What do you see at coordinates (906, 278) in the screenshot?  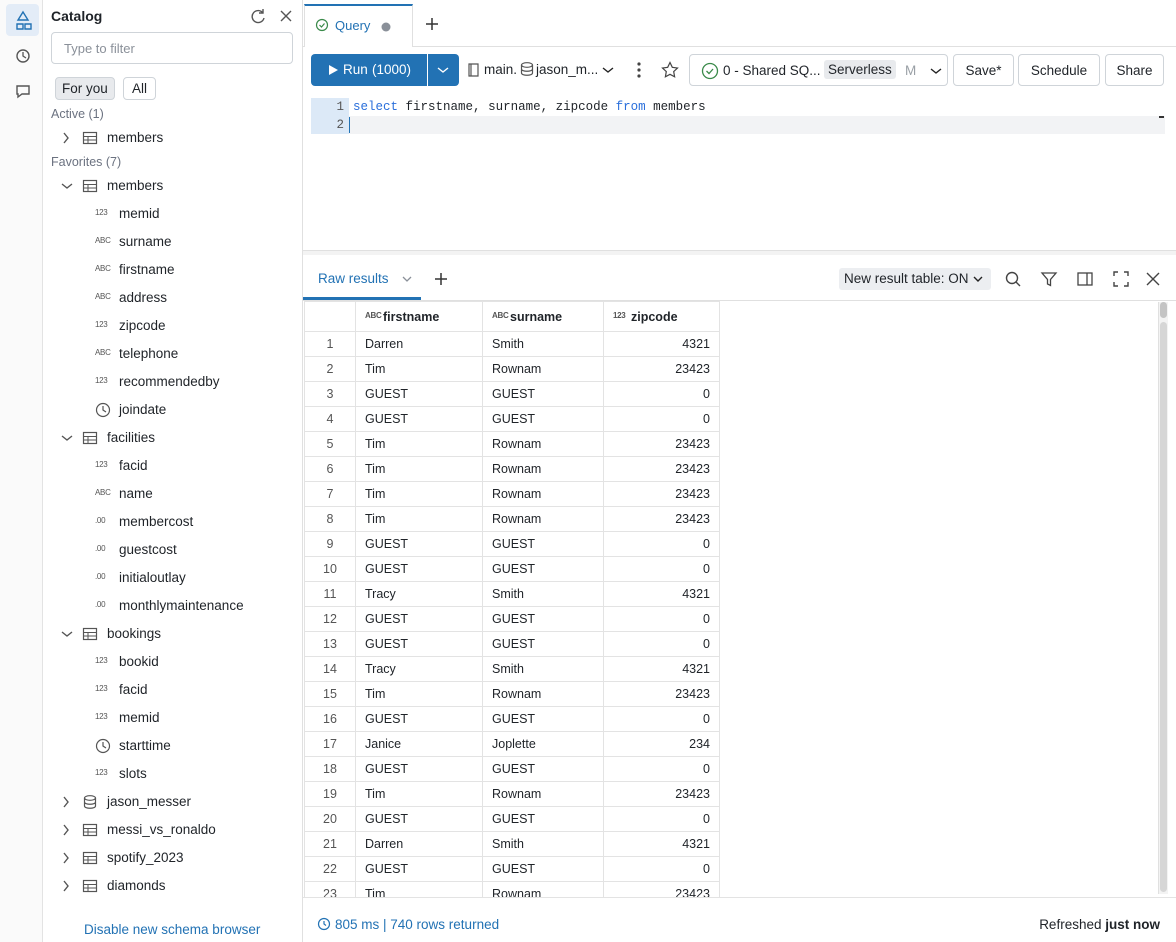 I see `toggle-label: New result table: ON` at bounding box center [906, 278].